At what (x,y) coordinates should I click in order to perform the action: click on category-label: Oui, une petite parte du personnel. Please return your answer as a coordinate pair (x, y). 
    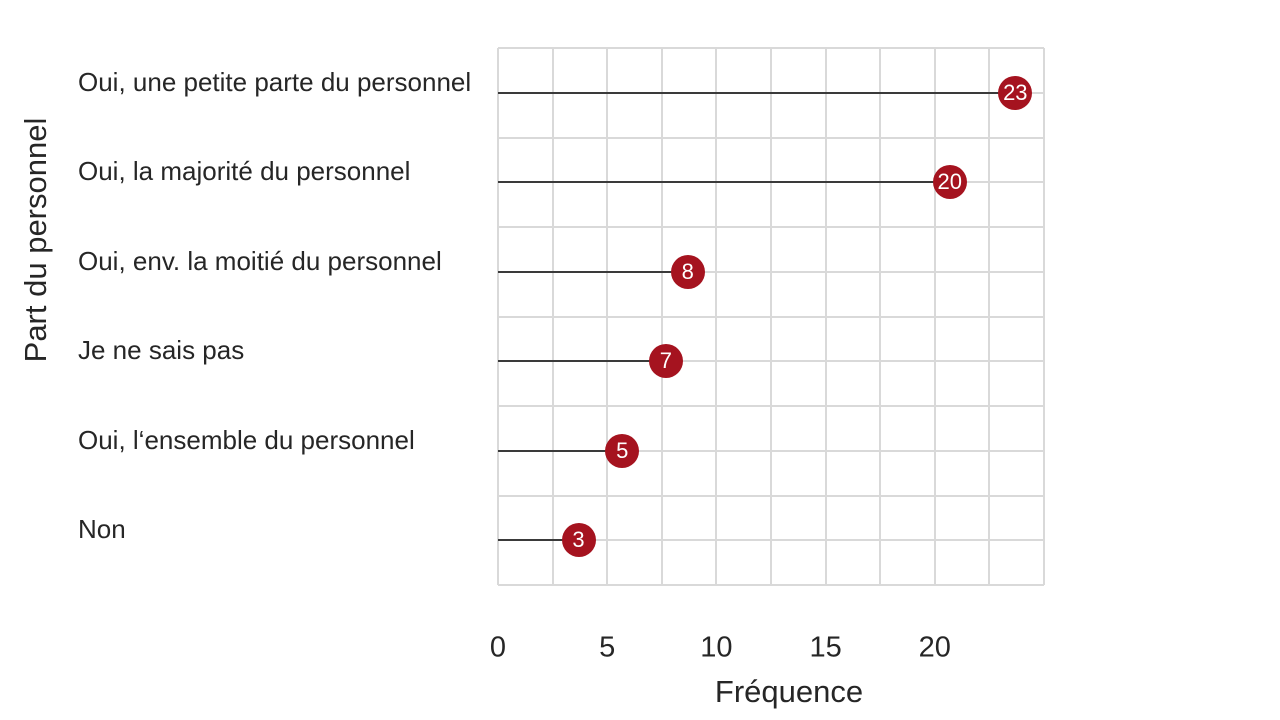
    Looking at the image, I should click on (275, 81).